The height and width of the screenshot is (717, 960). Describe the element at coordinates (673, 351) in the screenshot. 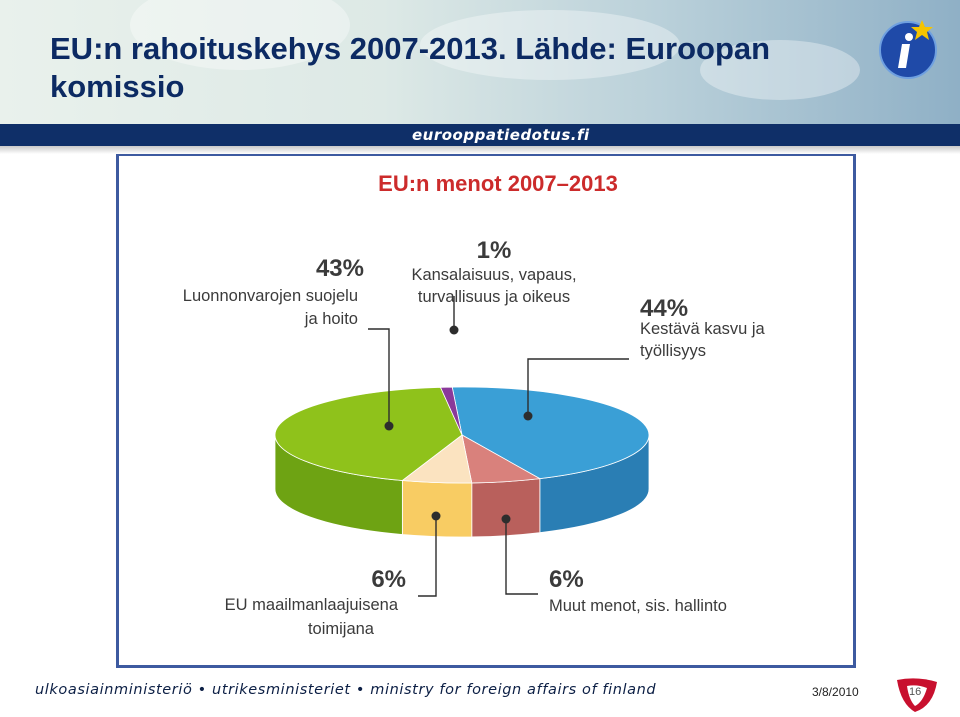

I see `slice-category-label: työllisyys` at that location.